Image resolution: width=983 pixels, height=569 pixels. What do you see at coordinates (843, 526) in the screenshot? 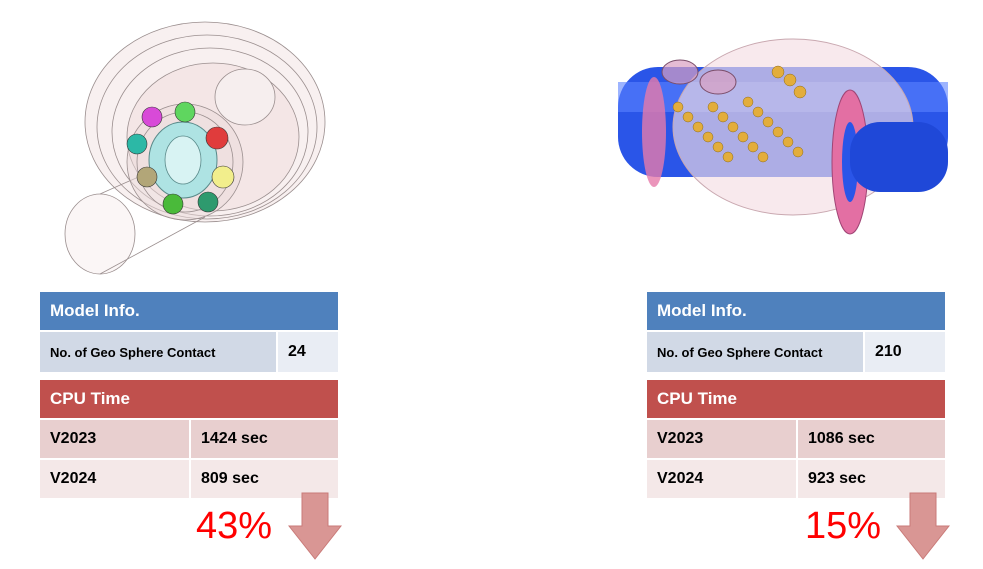
I see `right-reduction-percent: 15%` at bounding box center [843, 526].